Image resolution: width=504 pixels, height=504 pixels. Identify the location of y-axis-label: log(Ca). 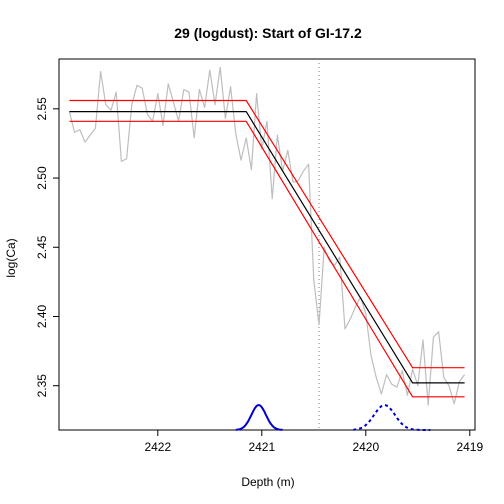
(11, 257).